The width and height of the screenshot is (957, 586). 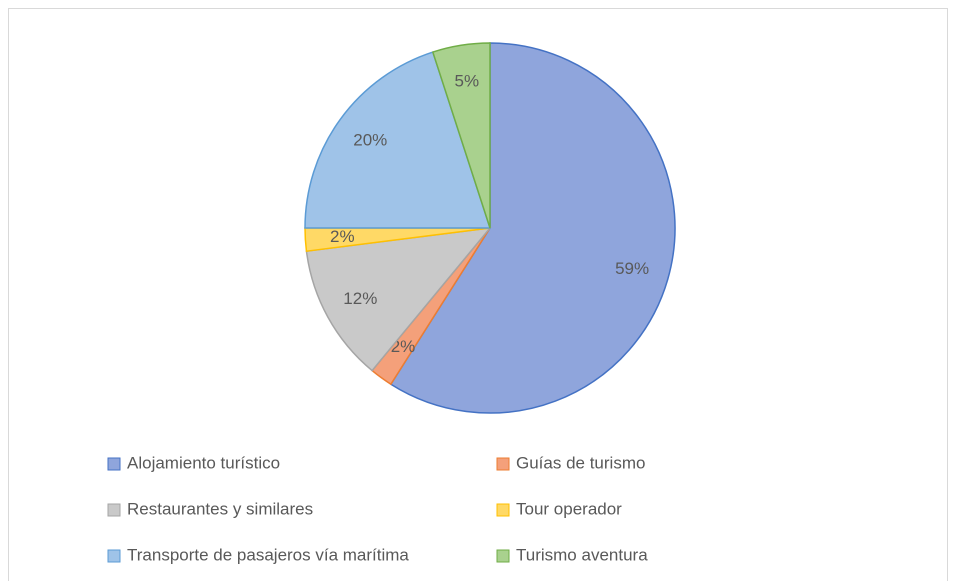 What do you see at coordinates (203, 462) in the screenshot?
I see `legend-label: Alojamiento turístico` at bounding box center [203, 462].